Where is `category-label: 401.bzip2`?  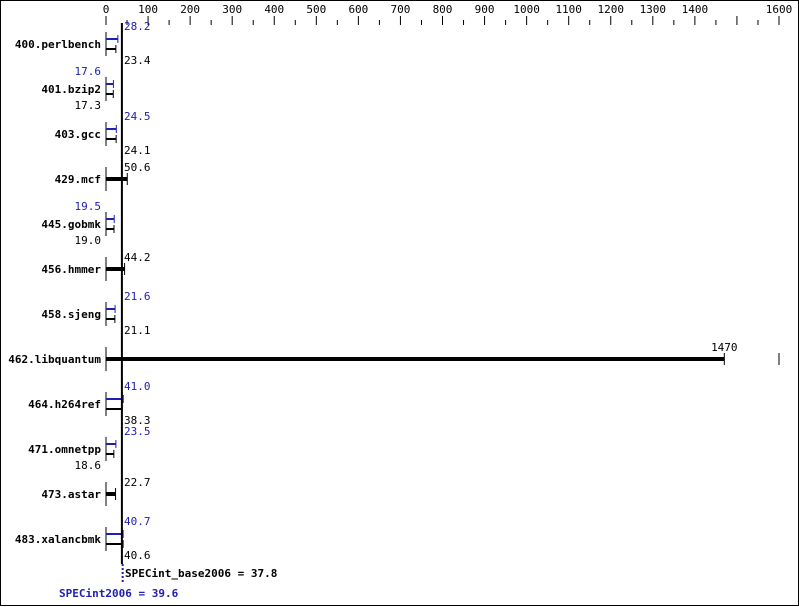
category-label: 401.bzip2 is located at coordinates (71, 89).